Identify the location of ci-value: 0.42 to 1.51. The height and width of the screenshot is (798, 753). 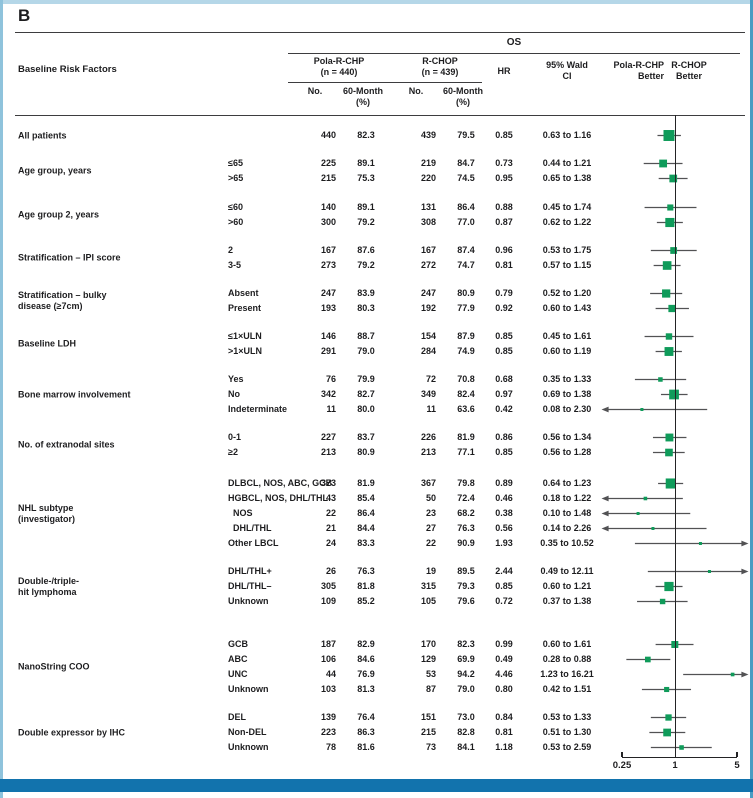
(567, 689).